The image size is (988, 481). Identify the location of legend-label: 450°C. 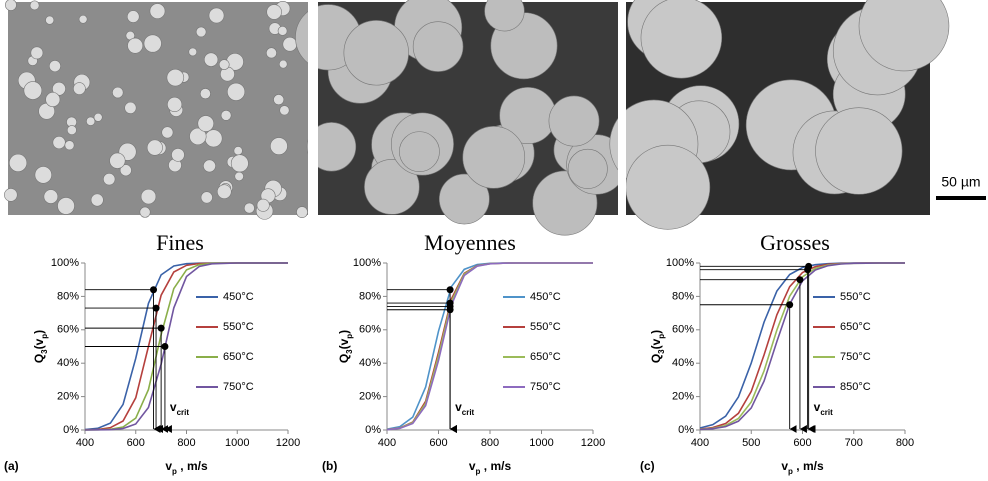
(545, 297).